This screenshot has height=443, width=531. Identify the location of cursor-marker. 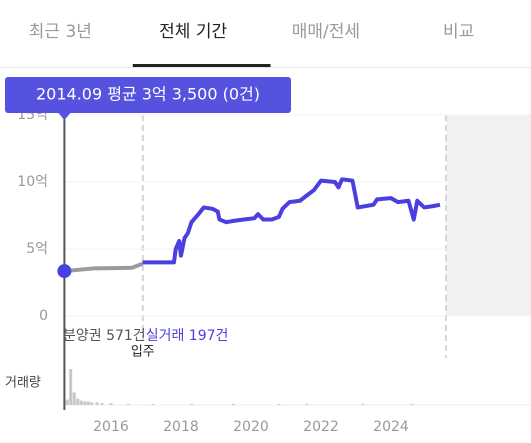
(64, 271).